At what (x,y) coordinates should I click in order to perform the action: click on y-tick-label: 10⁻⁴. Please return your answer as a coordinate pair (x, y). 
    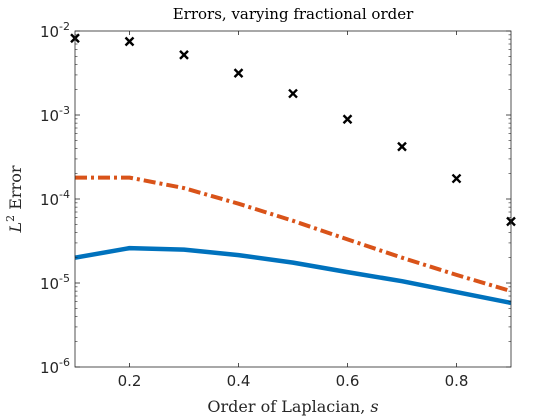
    Looking at the image, I should click on (55, 198).